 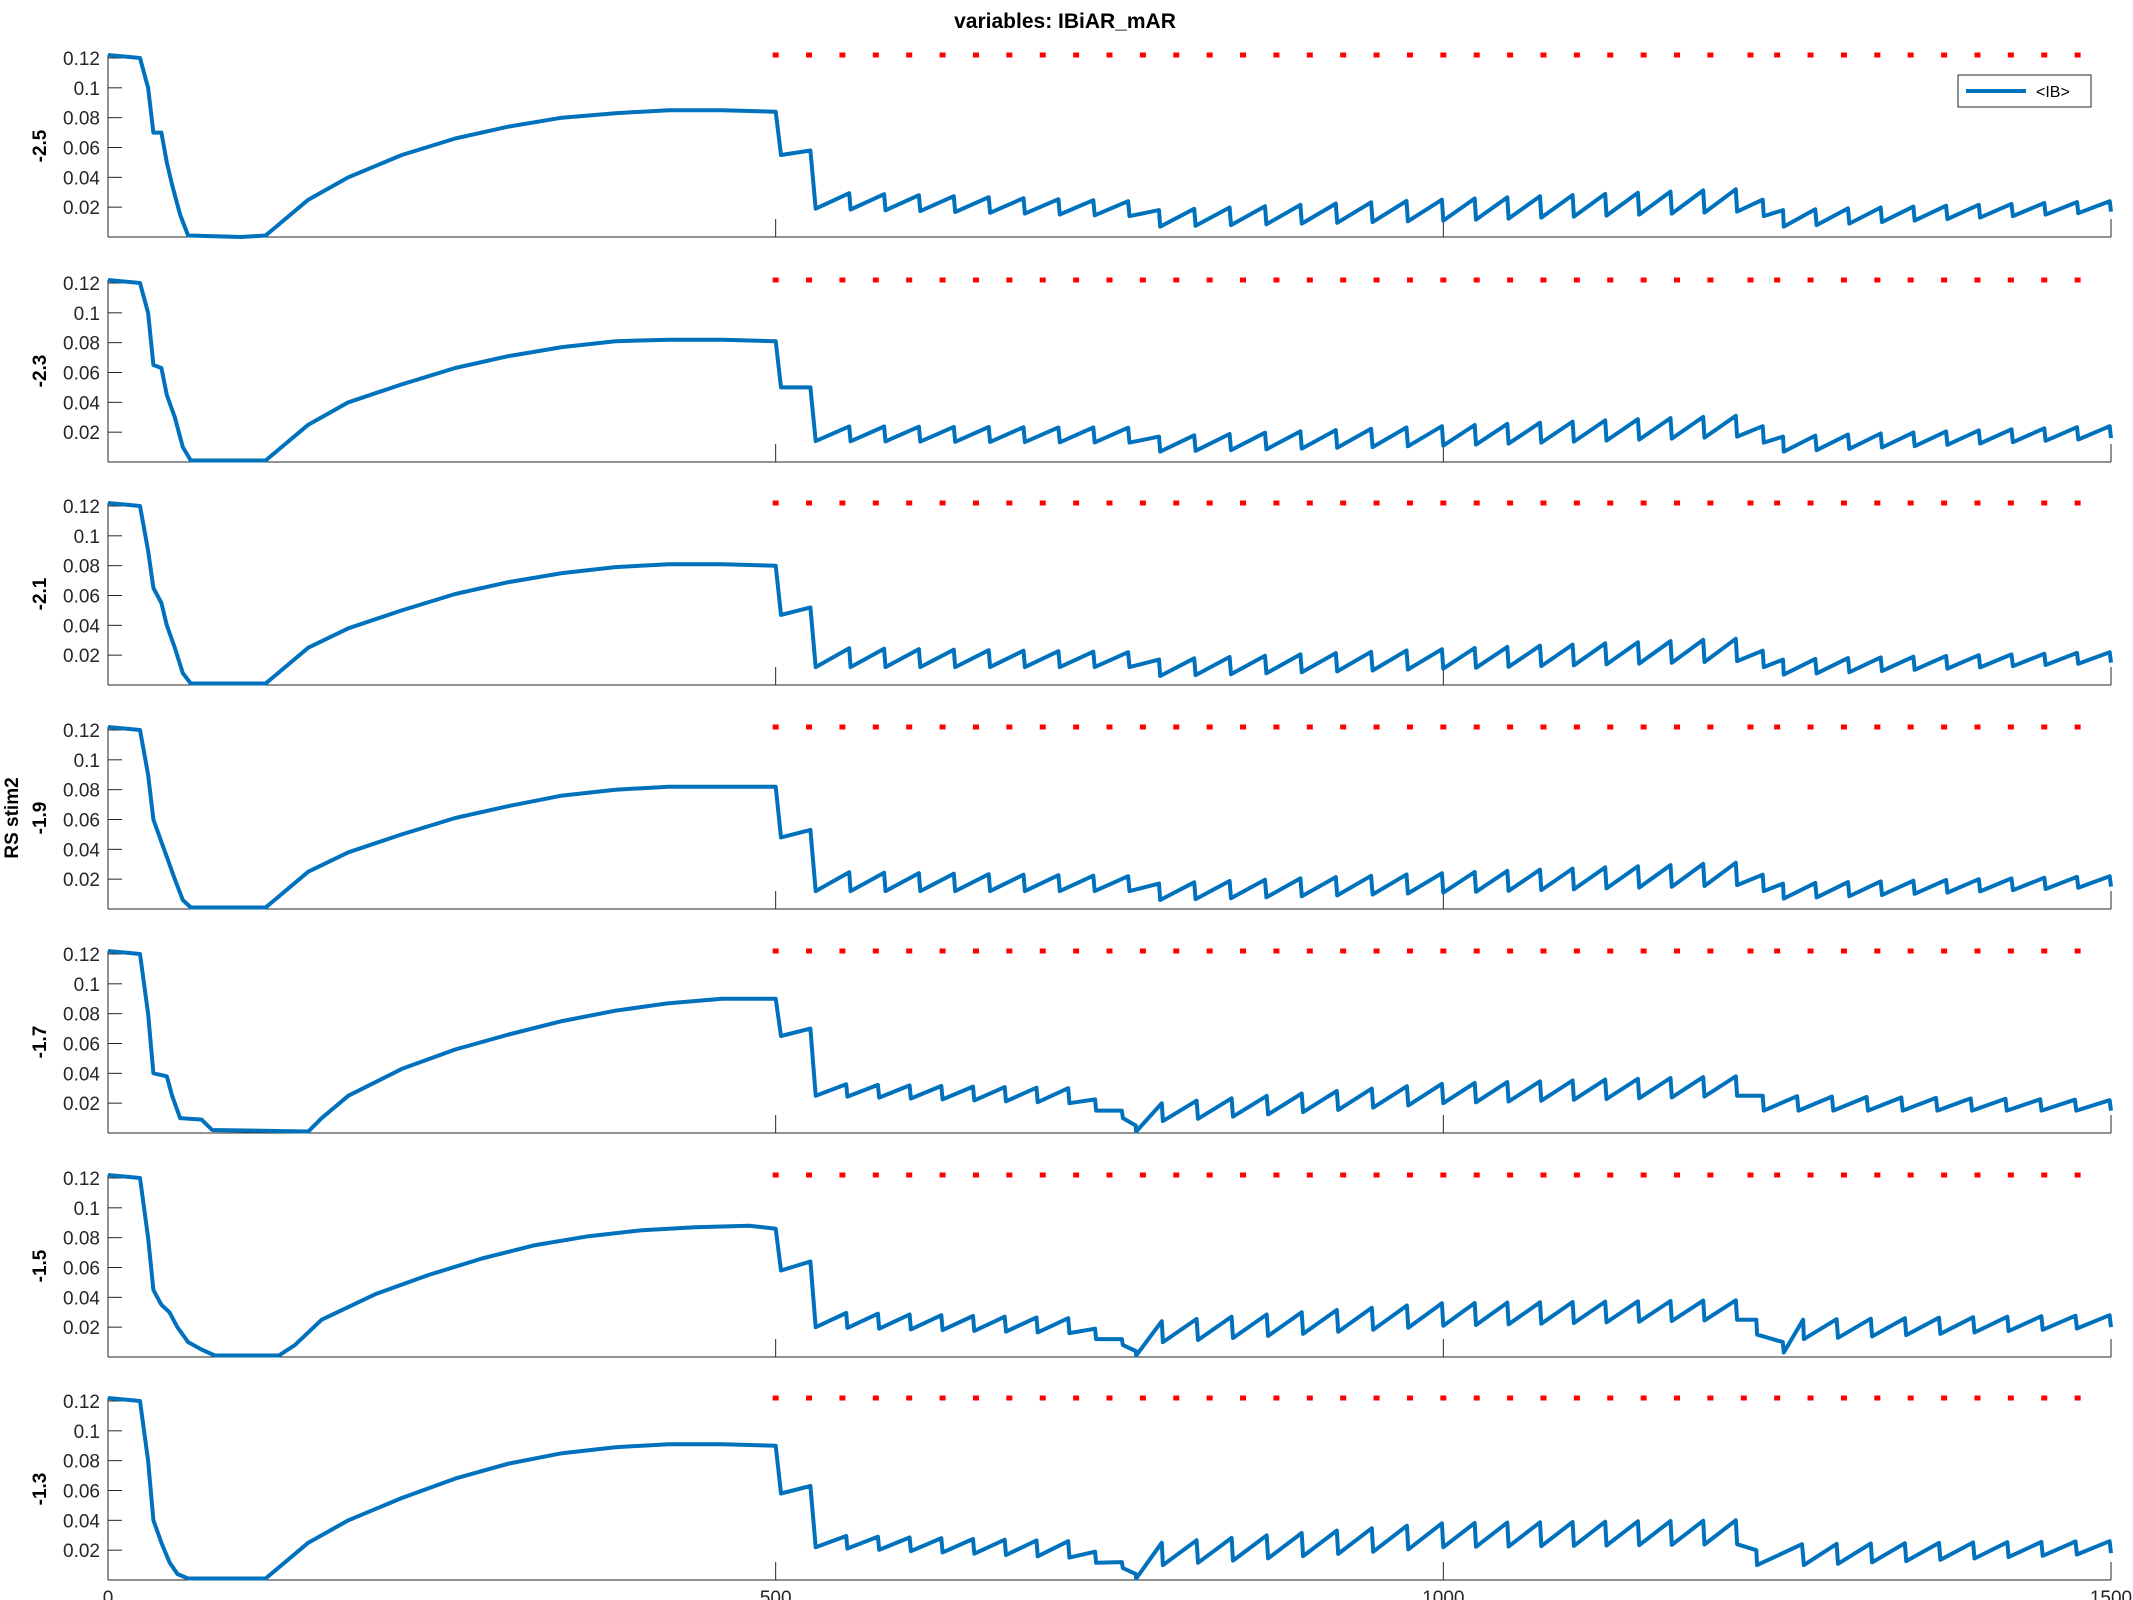 I want to click on y-tick-label: 0.02, so click(x=81, y=880).